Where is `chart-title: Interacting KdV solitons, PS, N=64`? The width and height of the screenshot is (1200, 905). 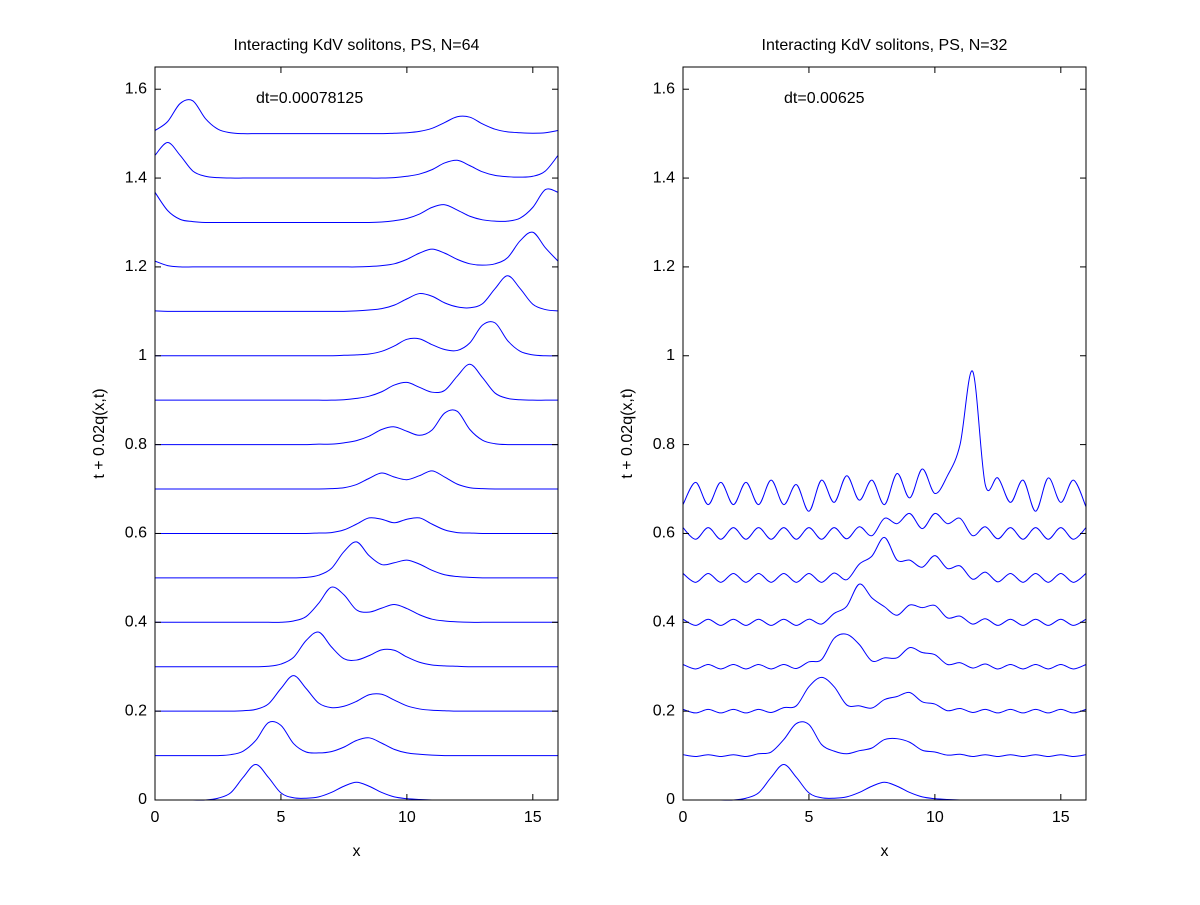
chart-title: Interacting KdV solitons, PS, N=64 is located at coordinates (357, 45).